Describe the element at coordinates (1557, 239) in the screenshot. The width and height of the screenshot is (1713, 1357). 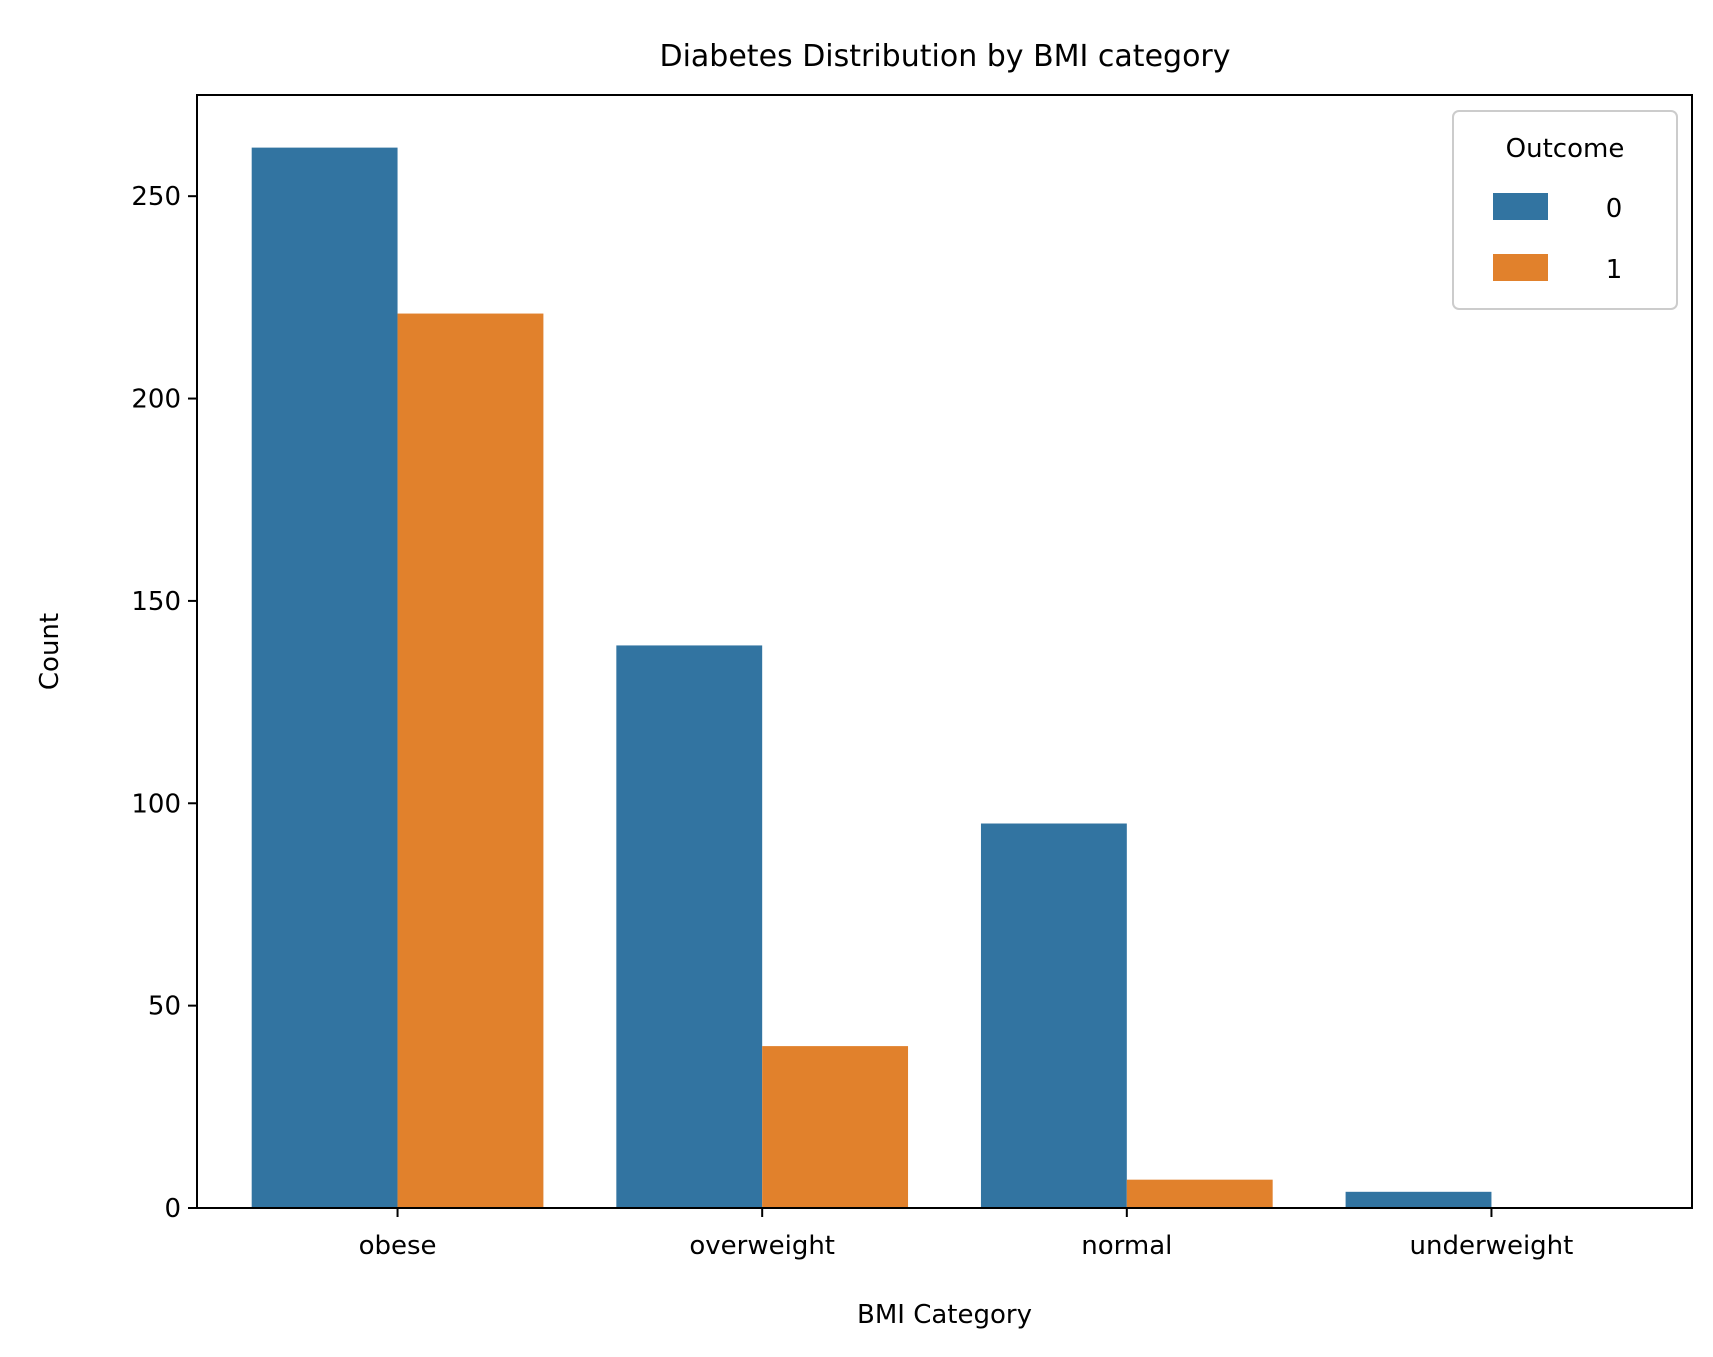
I see `legend-entries: 01` at that location.